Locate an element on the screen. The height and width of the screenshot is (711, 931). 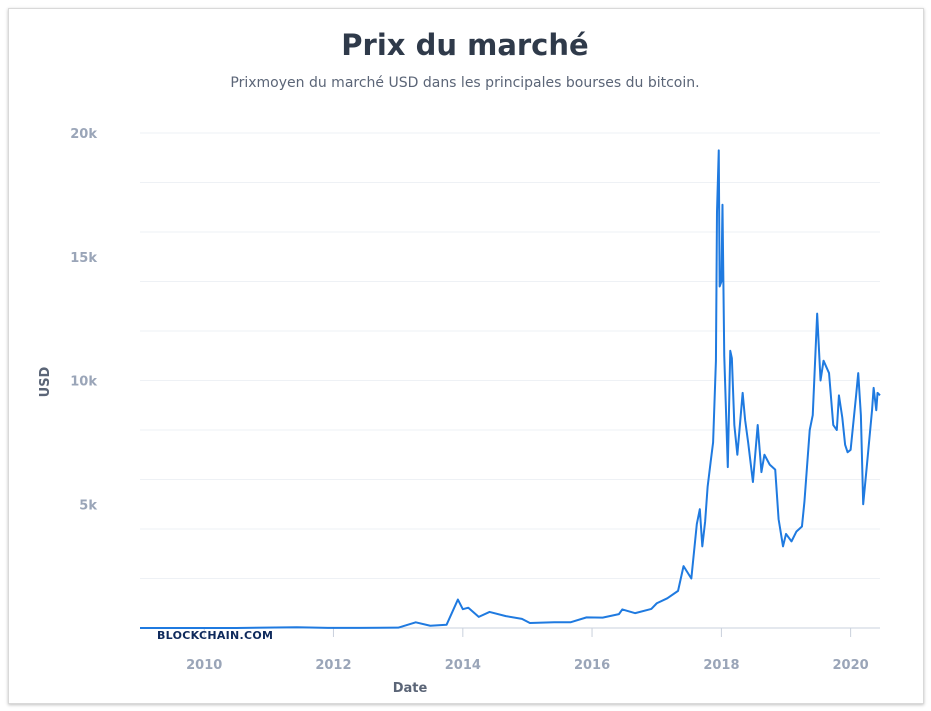
y-axis-ticks: 20k 15k 10k 5k is located at coordinates (83, 320).